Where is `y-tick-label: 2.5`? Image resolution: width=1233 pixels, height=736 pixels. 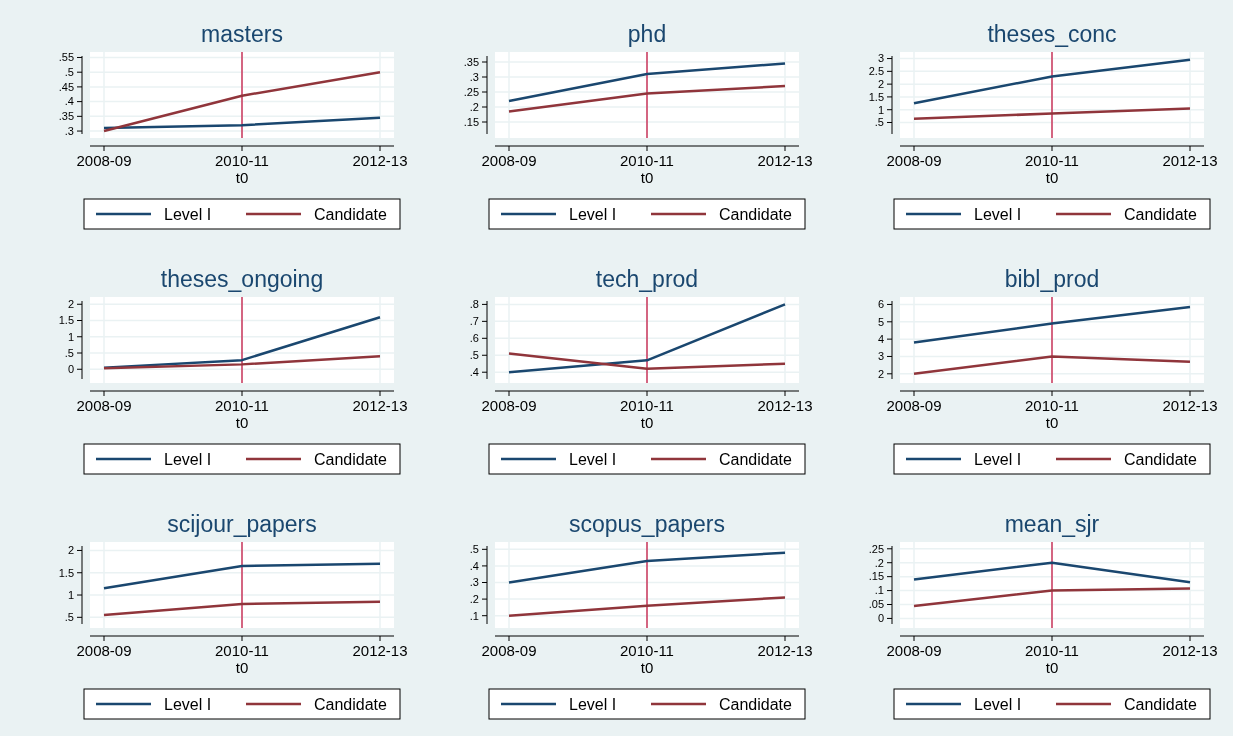 y-tick-label: 2.5 is located at coordinates (876, 71).